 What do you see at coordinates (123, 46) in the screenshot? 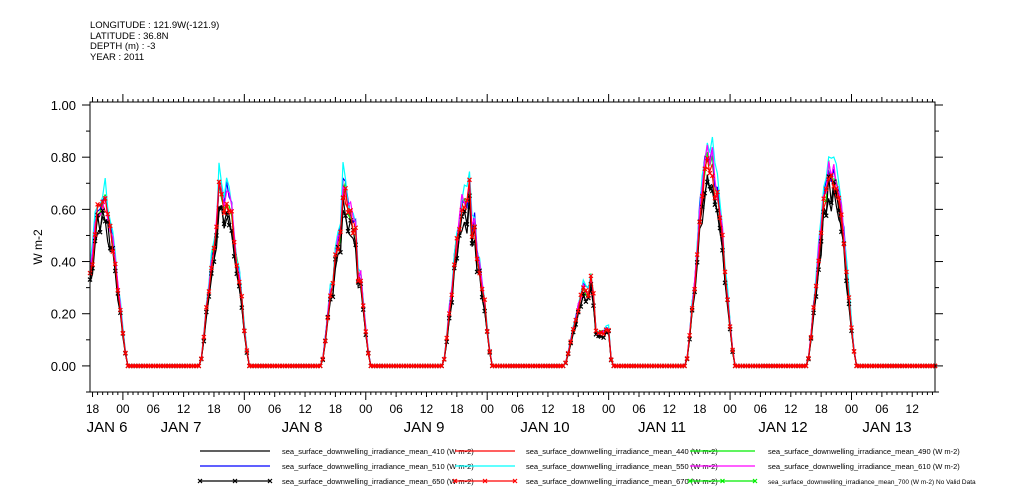
I see `header-depth: DEPTH (m) : -3` at bounding box center [123, 46].